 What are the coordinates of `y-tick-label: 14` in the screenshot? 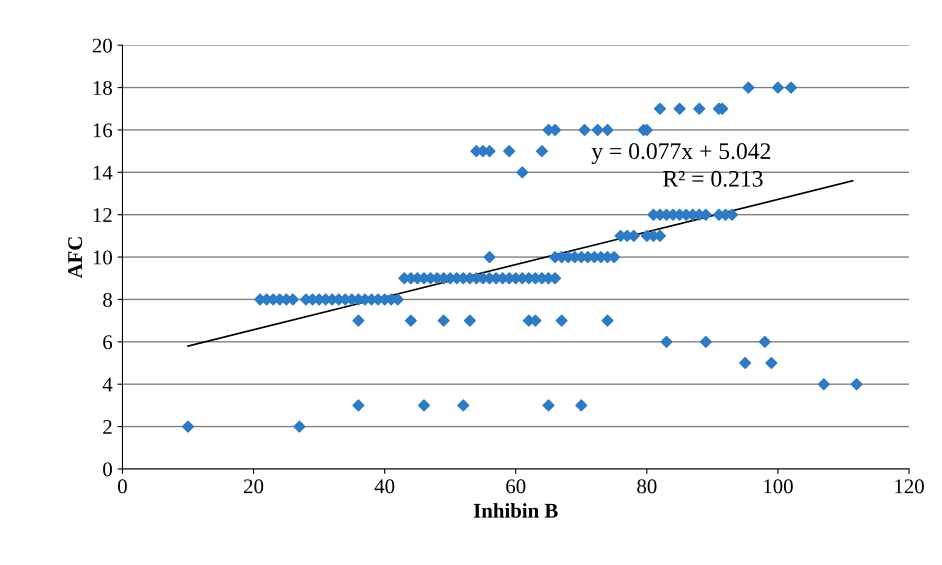 It's located at (103, 173).